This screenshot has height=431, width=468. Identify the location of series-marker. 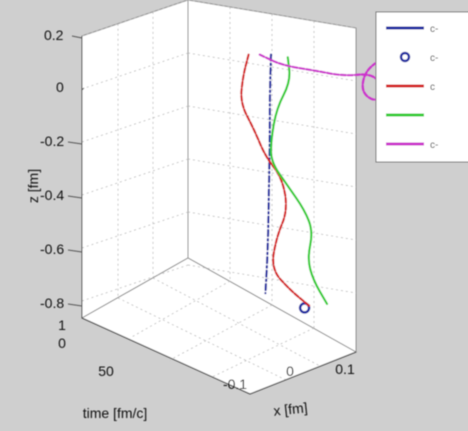
(304, 308).